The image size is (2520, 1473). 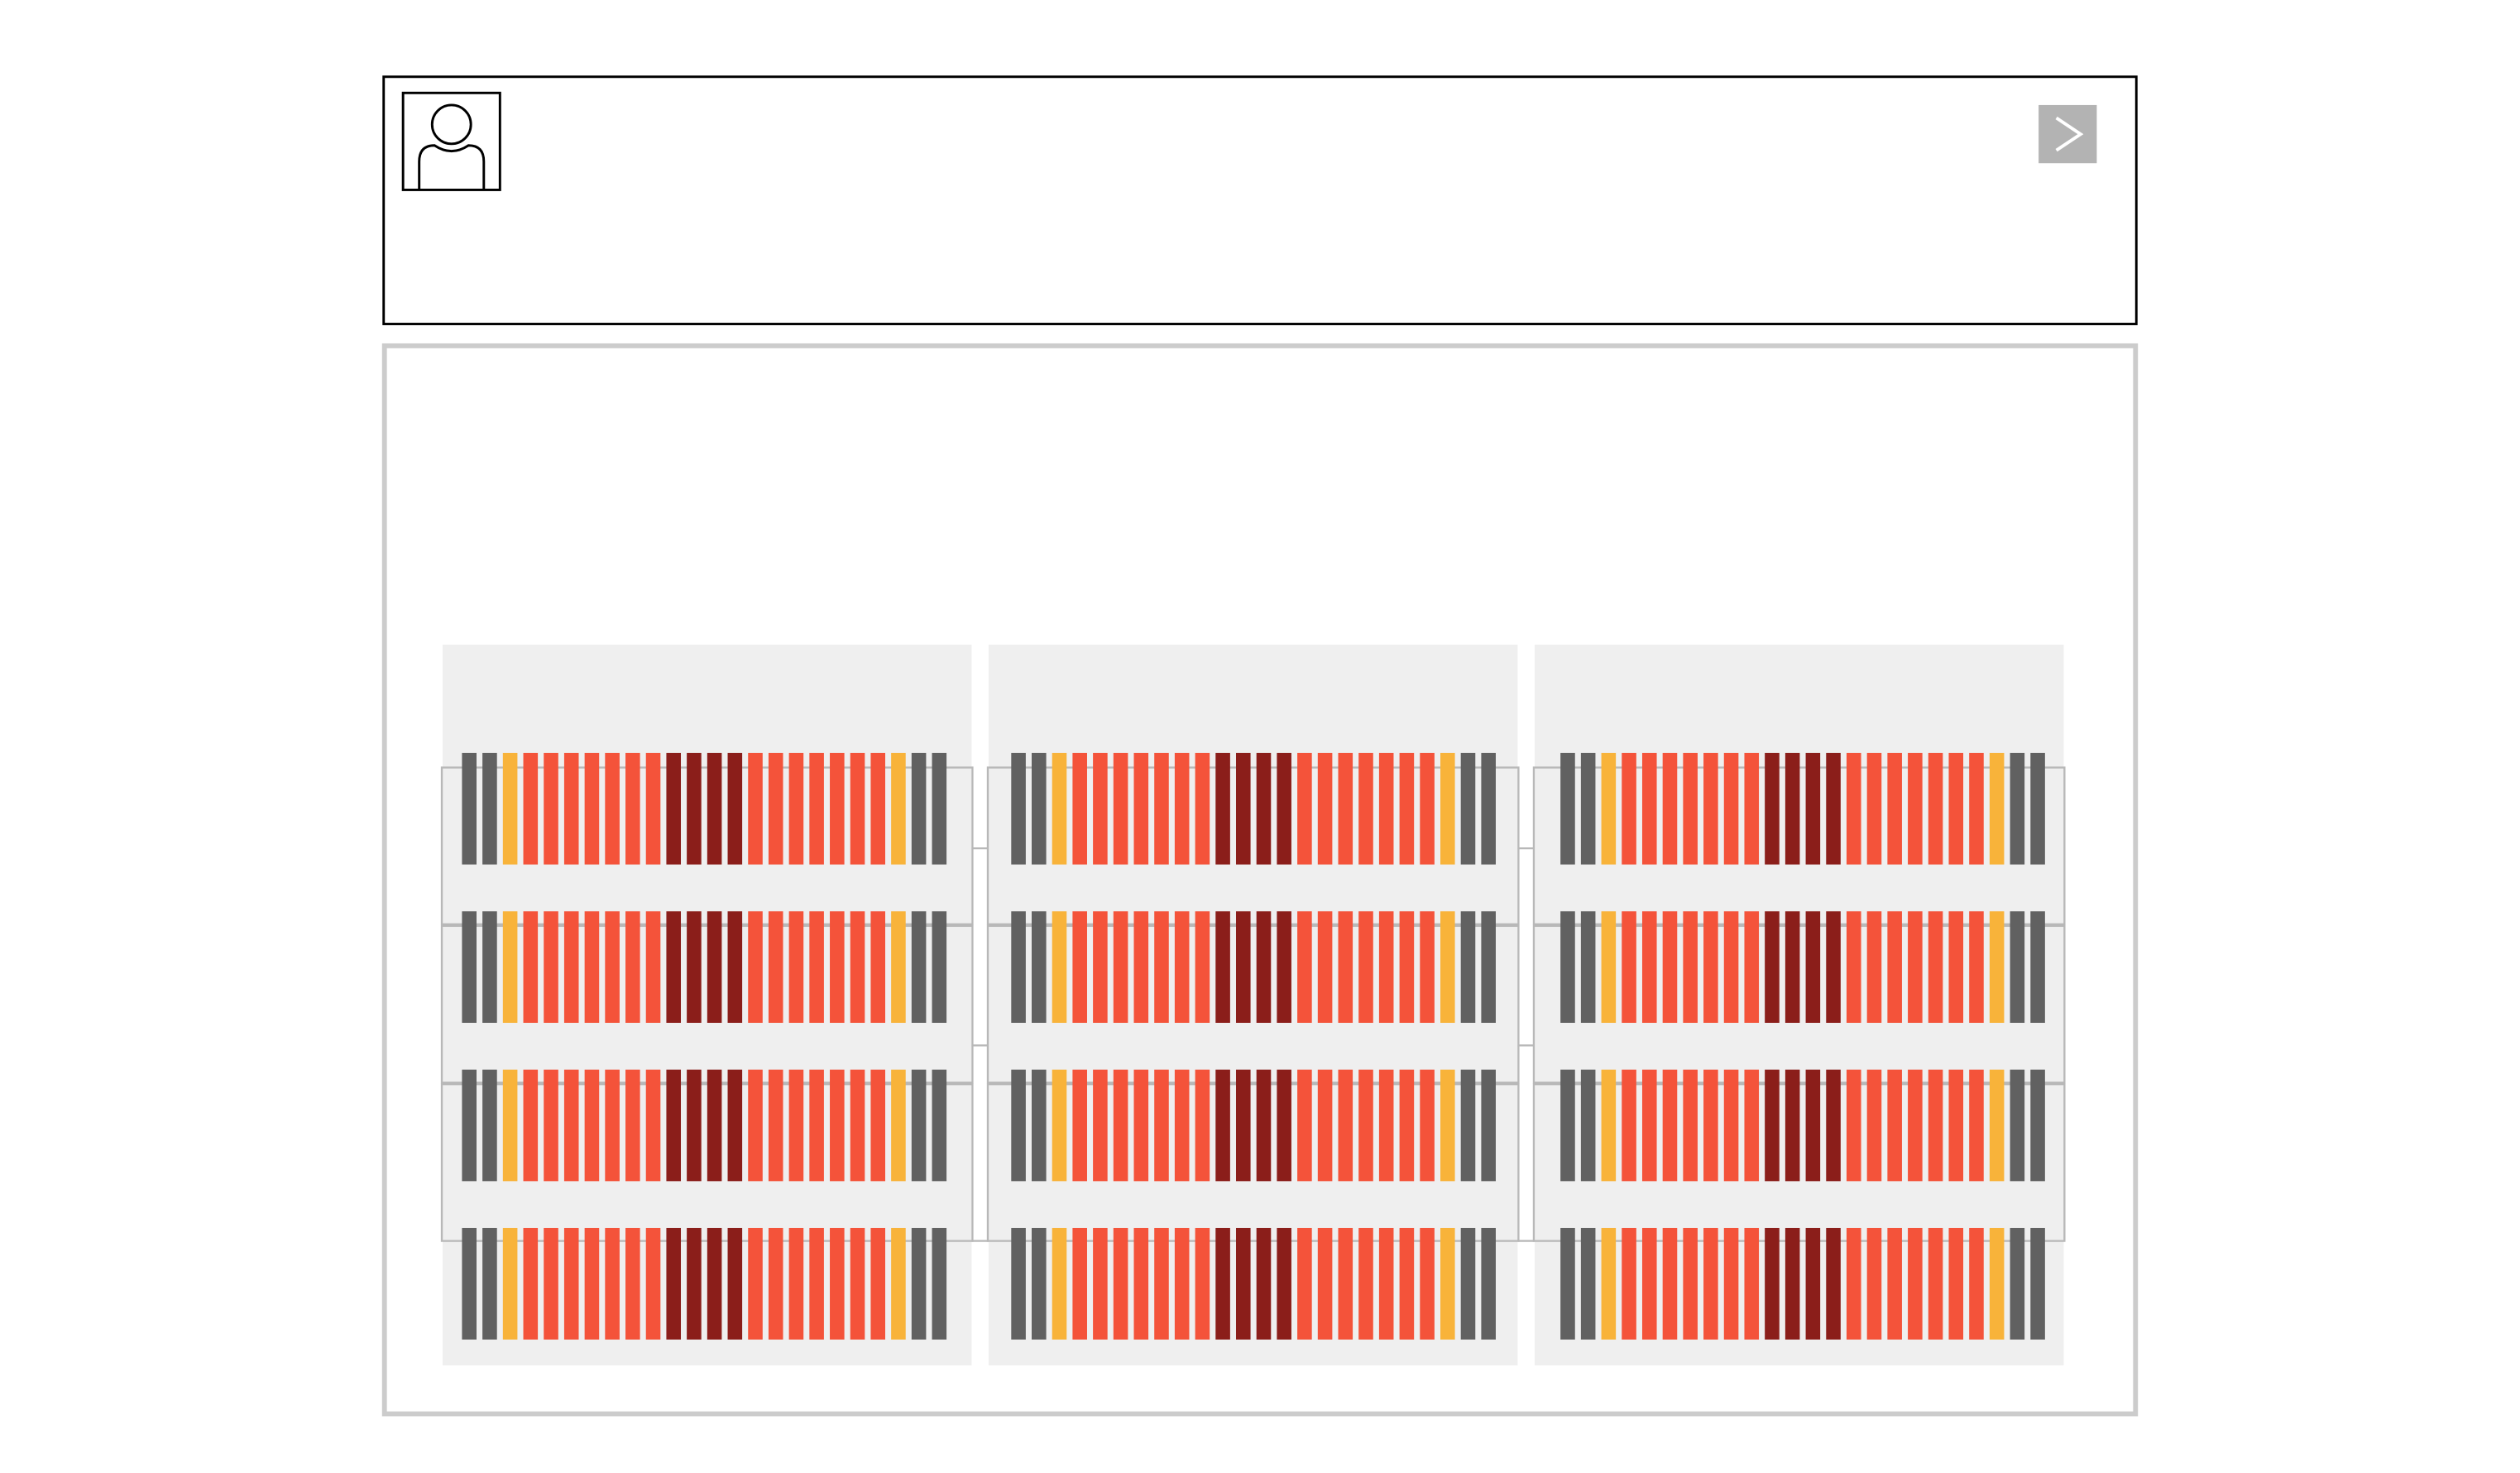 I want to click on send-arrow, so click(x=2069, y=134).